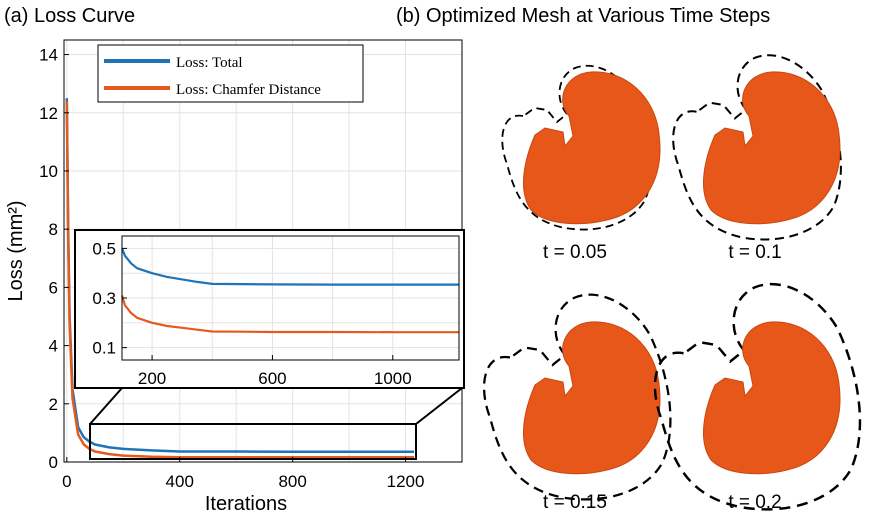 The width and height of the screenshot is (886, 521). I want to click on y-tick-label: 6, so click(53, 287).